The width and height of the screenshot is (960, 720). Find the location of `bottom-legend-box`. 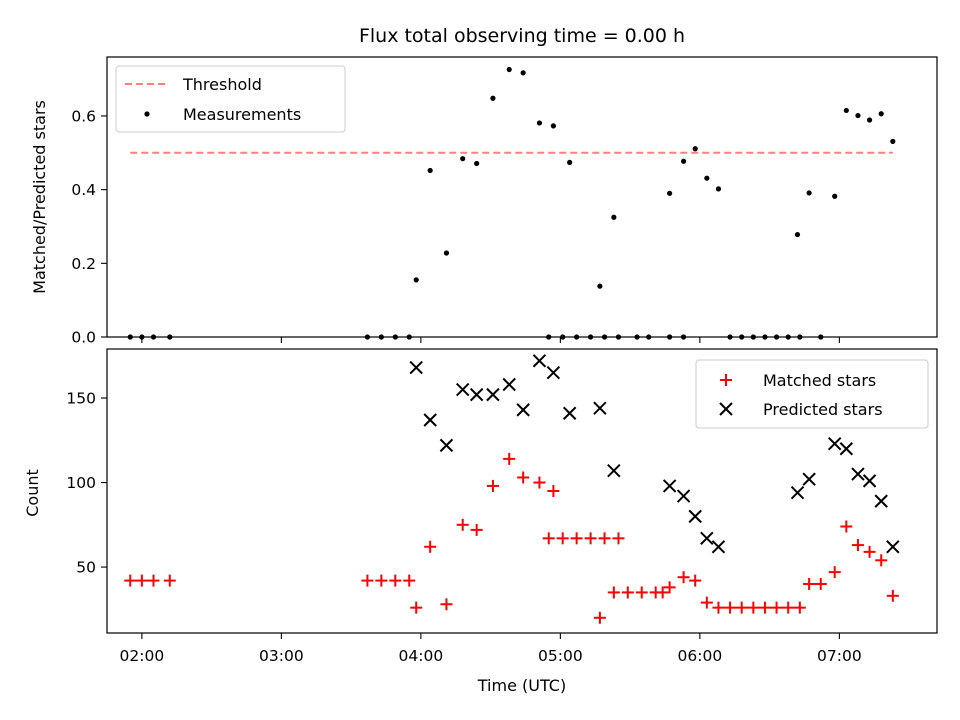

bottom-legend-box is located at coordinates (812, 394).